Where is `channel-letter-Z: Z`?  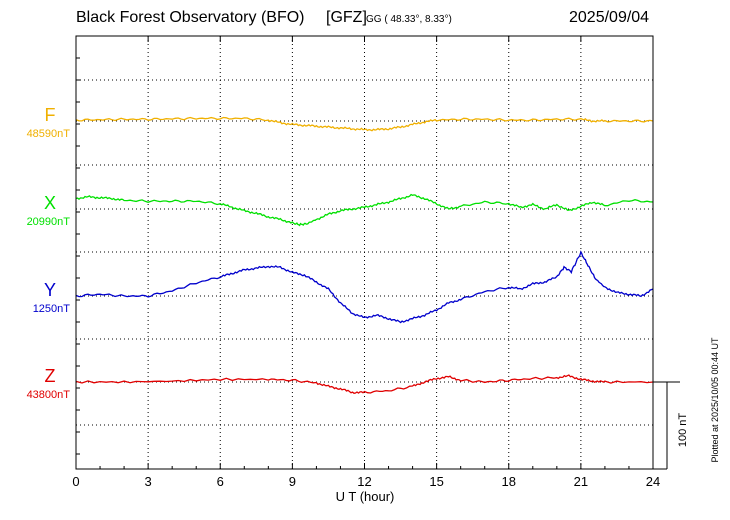 channel-letter-Z: Z is located at coordinates (50, 376).